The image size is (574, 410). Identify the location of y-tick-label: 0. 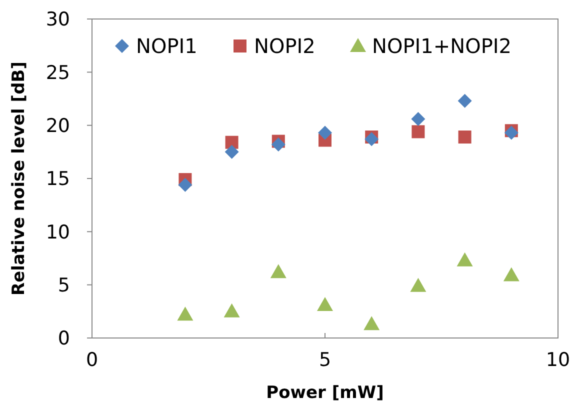
(64, 339).